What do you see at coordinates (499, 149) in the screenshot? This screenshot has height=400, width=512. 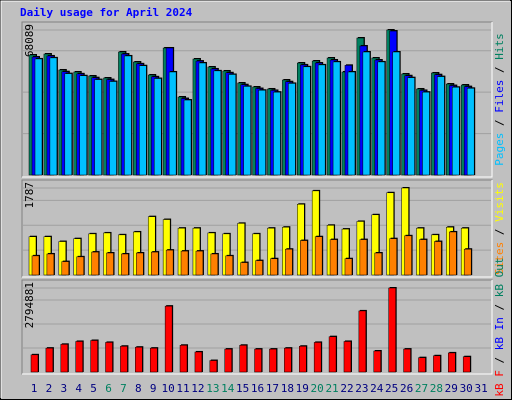 I see `legend-entry: Pages` at bounding box center [499, 149].